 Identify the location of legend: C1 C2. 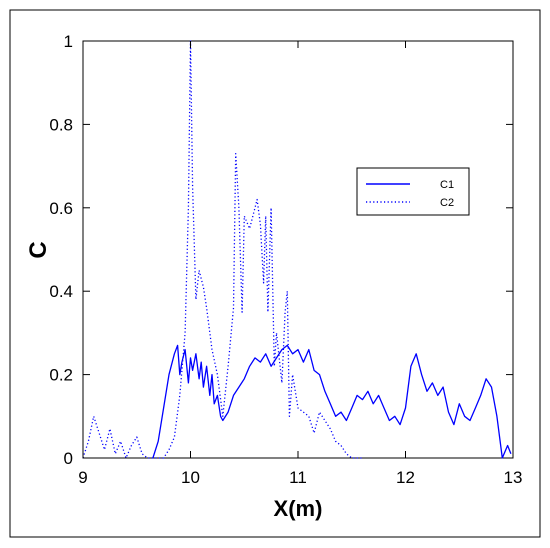
(413, 191).